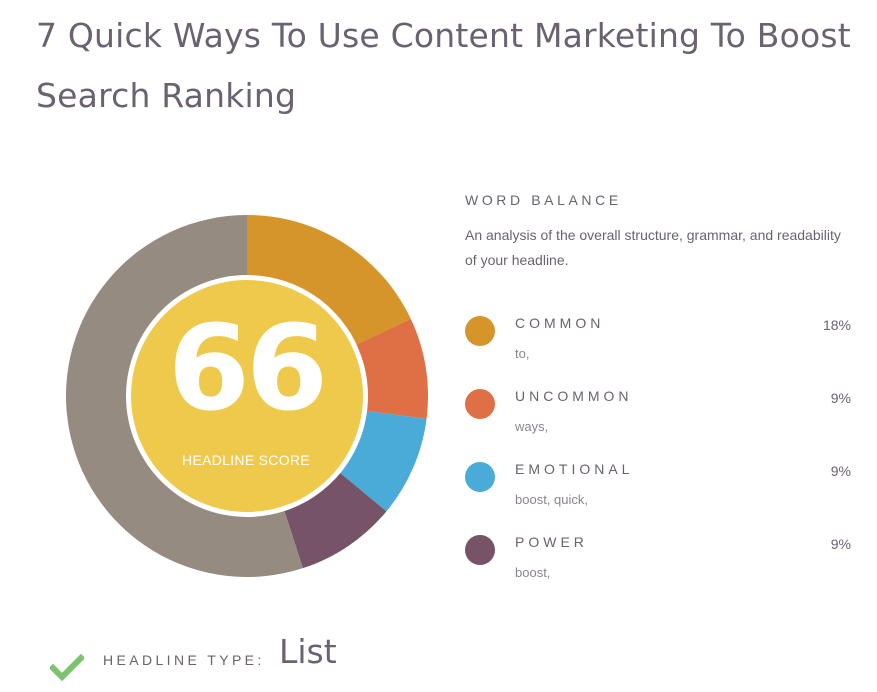  I want to click on uncommon-dot, so click(480, 404).